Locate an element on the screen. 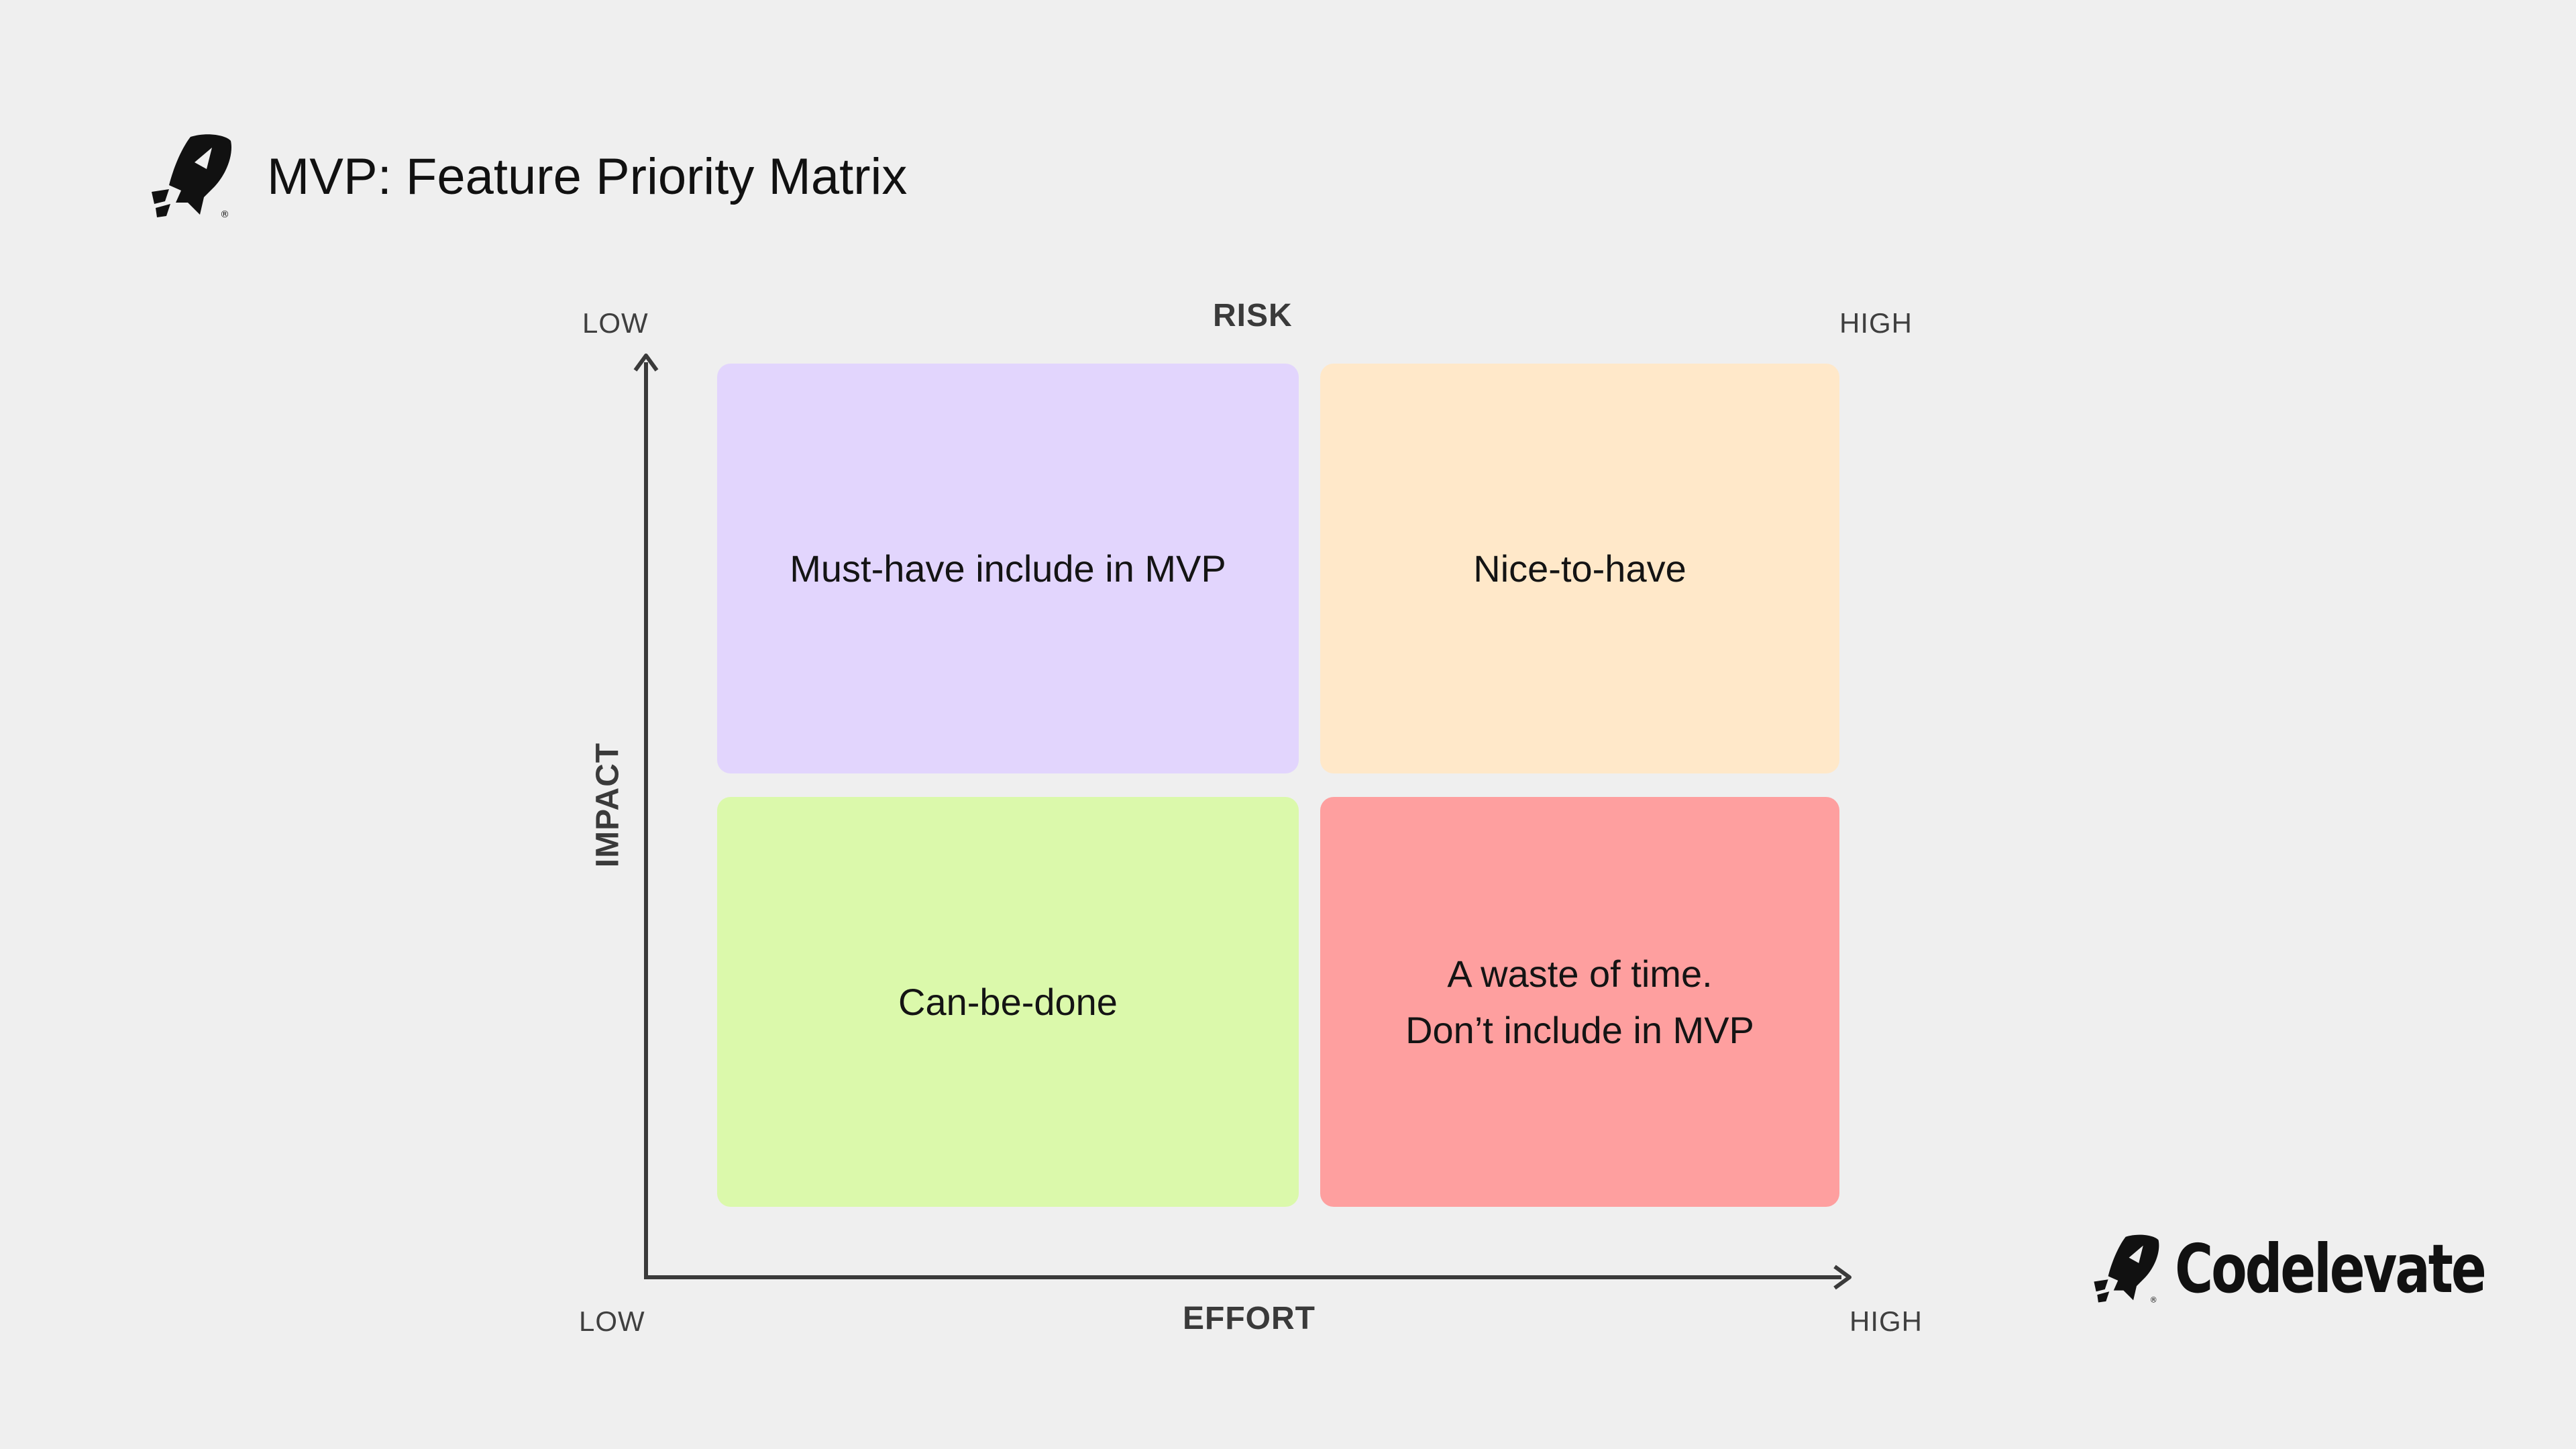 The image size is (2576, 1449). risk-low-label: LOW is located at coordinates (615, 323).